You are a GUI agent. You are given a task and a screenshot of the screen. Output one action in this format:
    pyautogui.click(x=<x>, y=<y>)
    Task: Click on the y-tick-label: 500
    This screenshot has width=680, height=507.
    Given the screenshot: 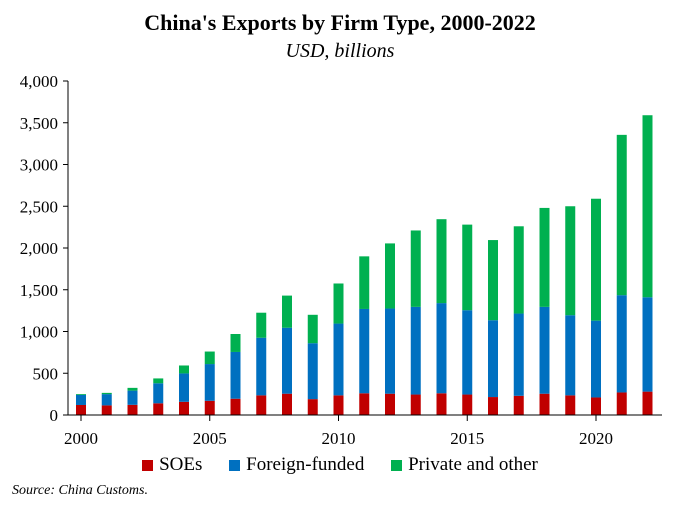 What is the action you would take?
    pyautogui.click(x=46, y=373)
    